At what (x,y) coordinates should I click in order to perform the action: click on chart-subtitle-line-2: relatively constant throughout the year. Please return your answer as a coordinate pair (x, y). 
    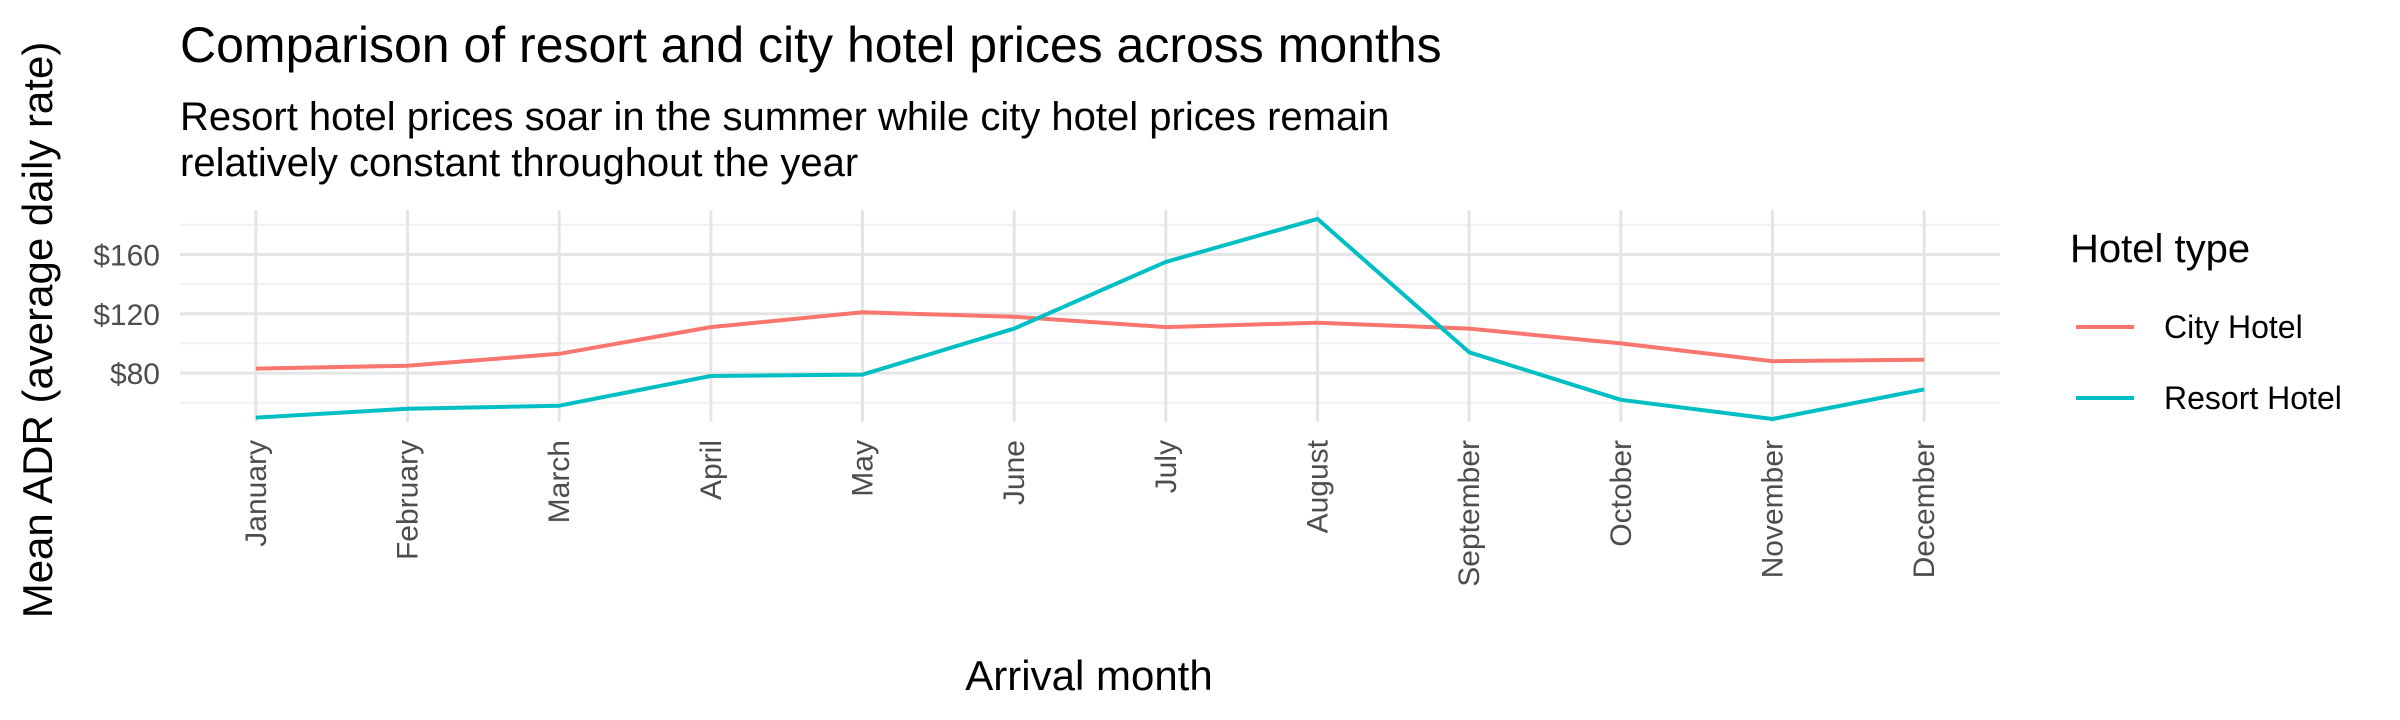
    Looking at the image, I should click on (519, 163).